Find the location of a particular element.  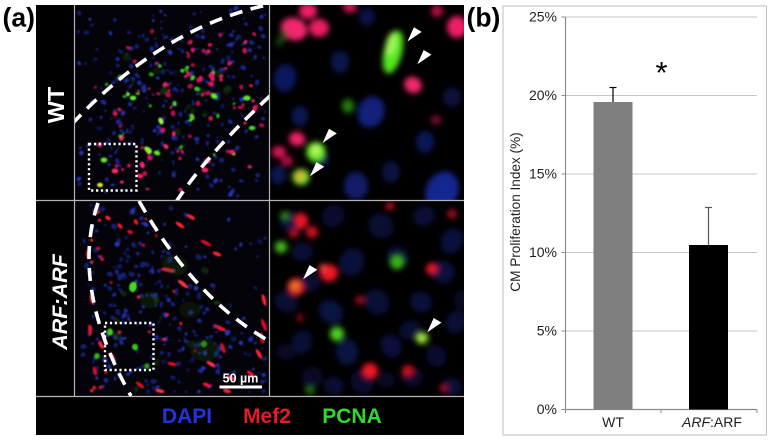

svg-text: 5% is located at coordinates (547, 330).